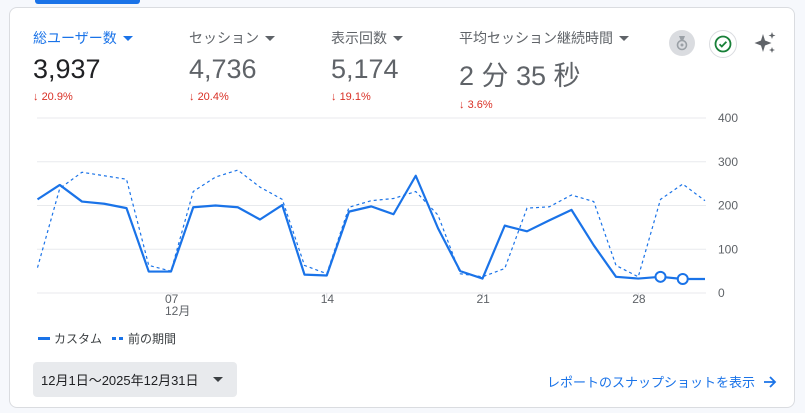 Image resolution: width=805 pixels, height=413 pixels. Describe the element at coordinates (75, 38) in the screenshot. I see `metric-label-text: 総ユーザー数` at that location.